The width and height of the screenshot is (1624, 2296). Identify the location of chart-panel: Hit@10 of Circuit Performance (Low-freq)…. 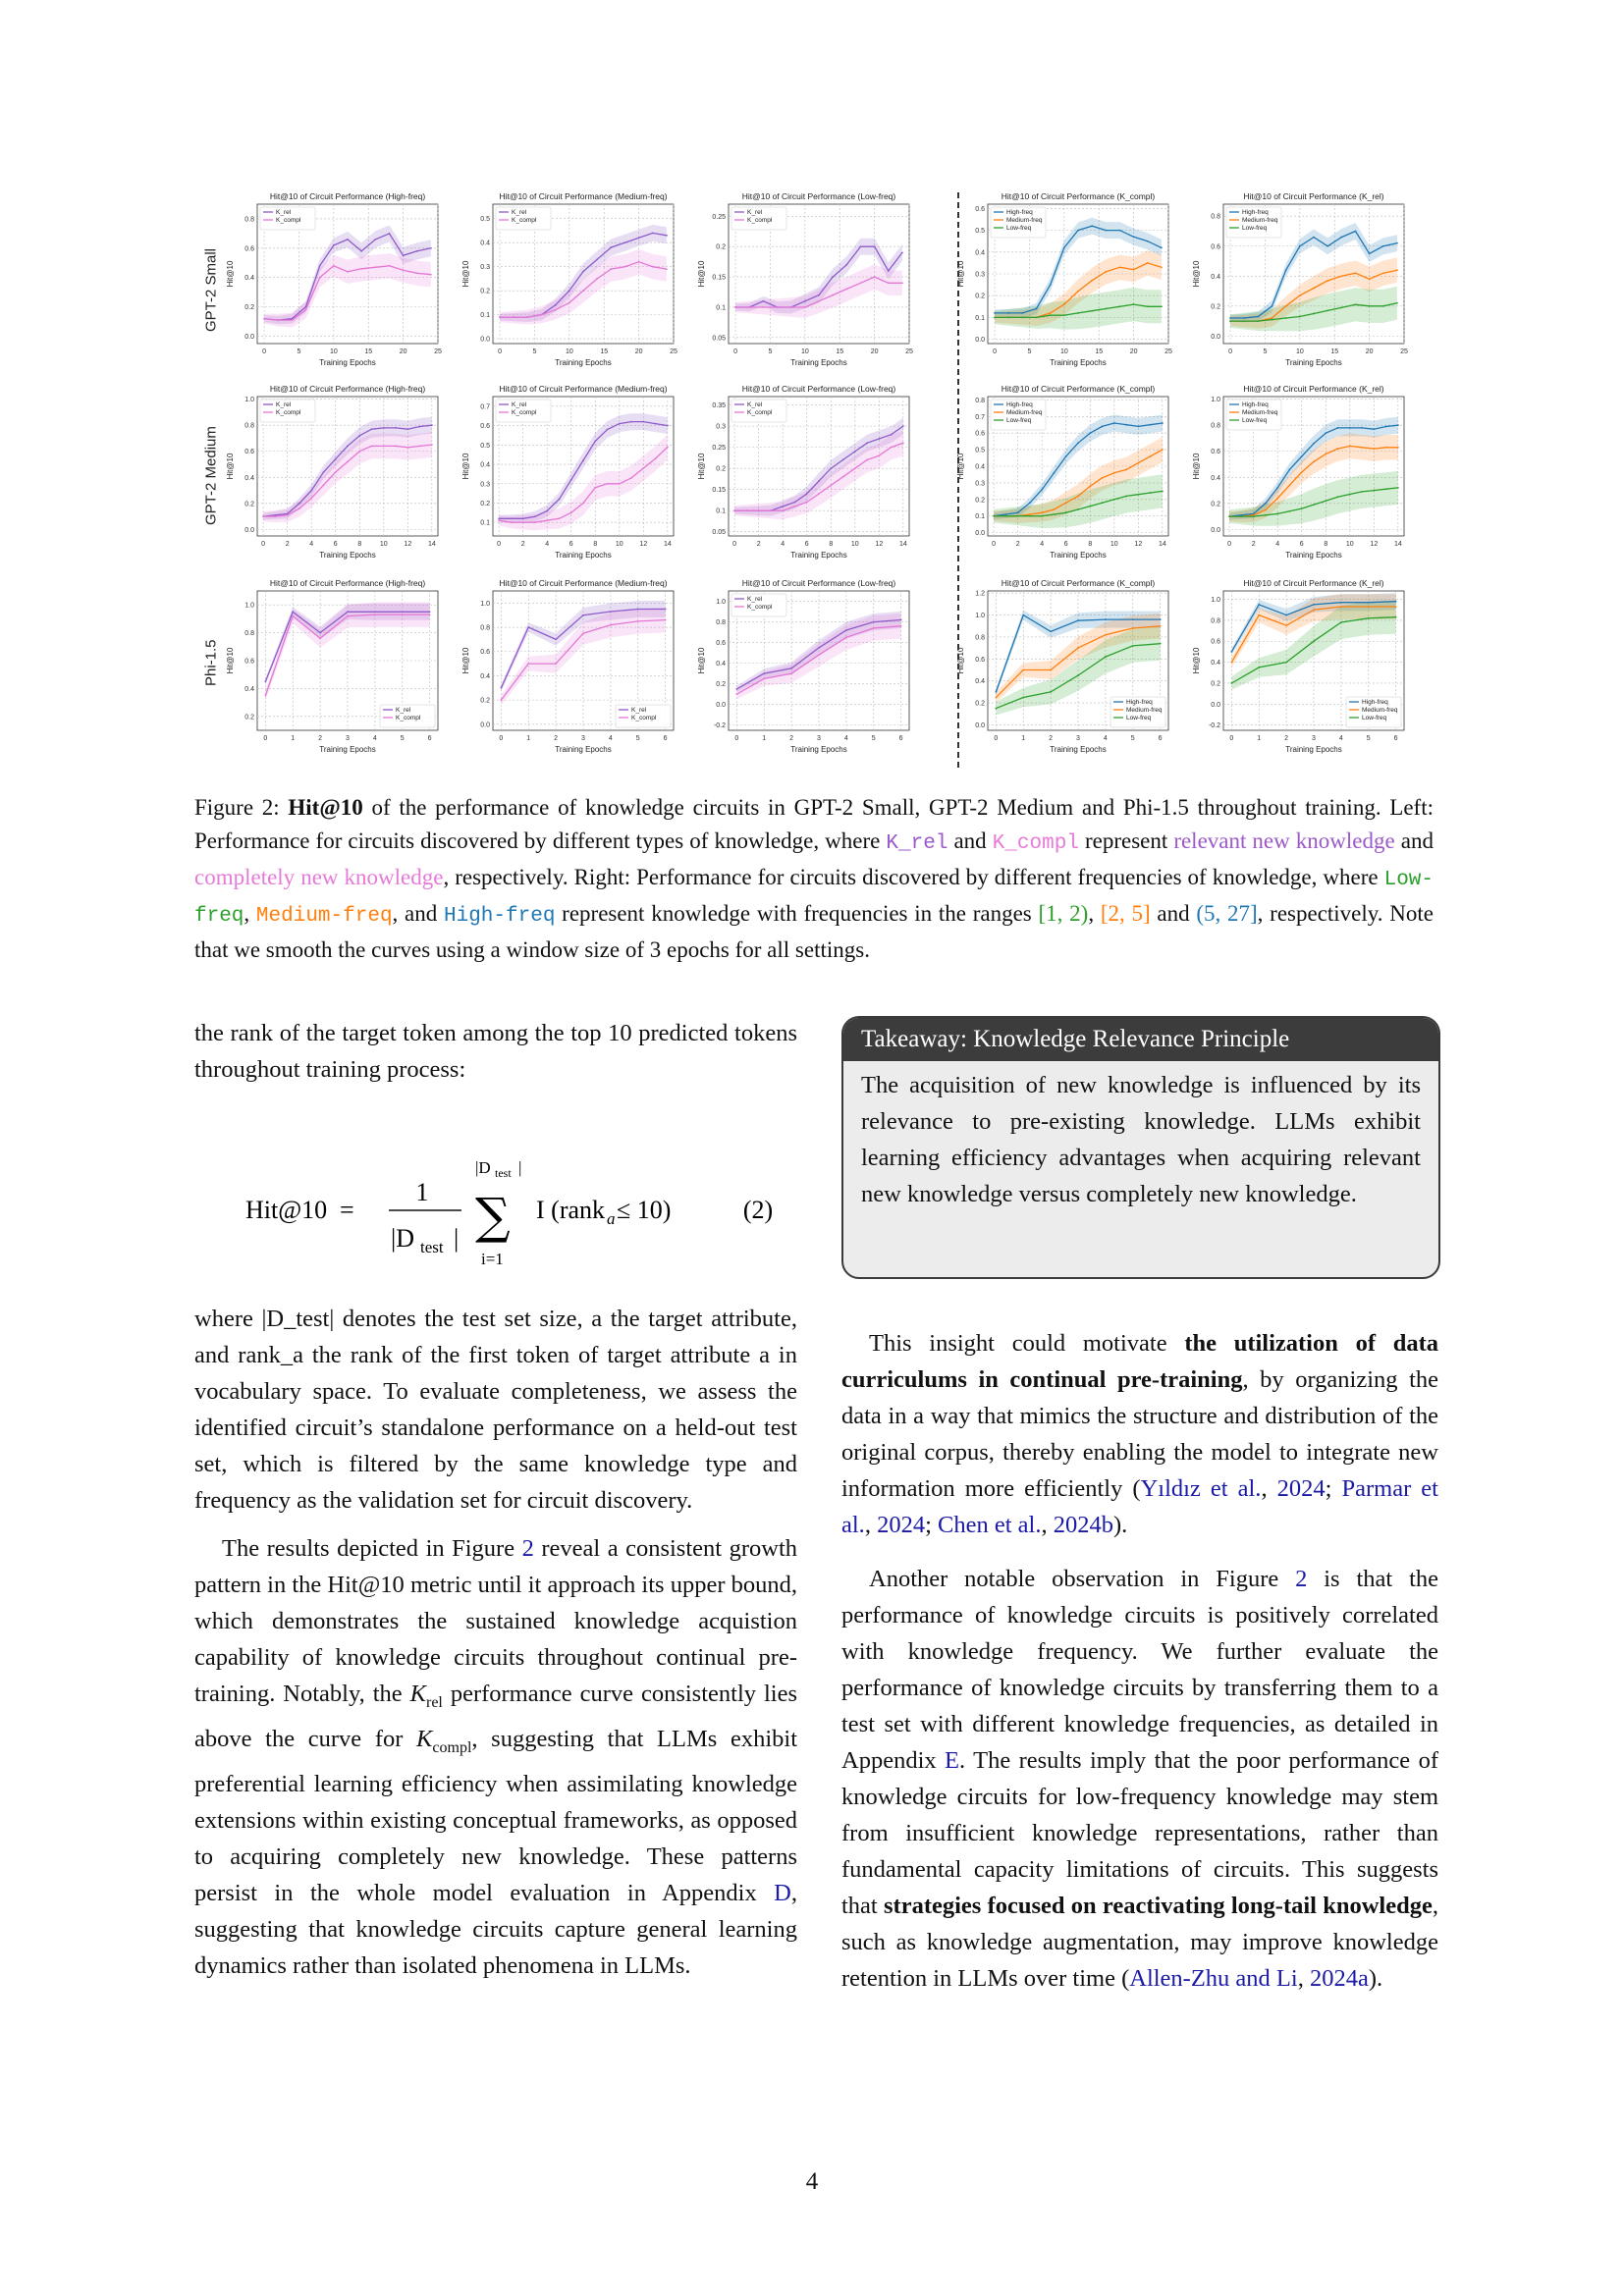
(805, 474).